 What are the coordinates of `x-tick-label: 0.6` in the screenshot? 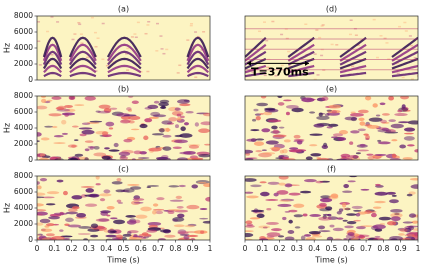 It's located at (349, 248).